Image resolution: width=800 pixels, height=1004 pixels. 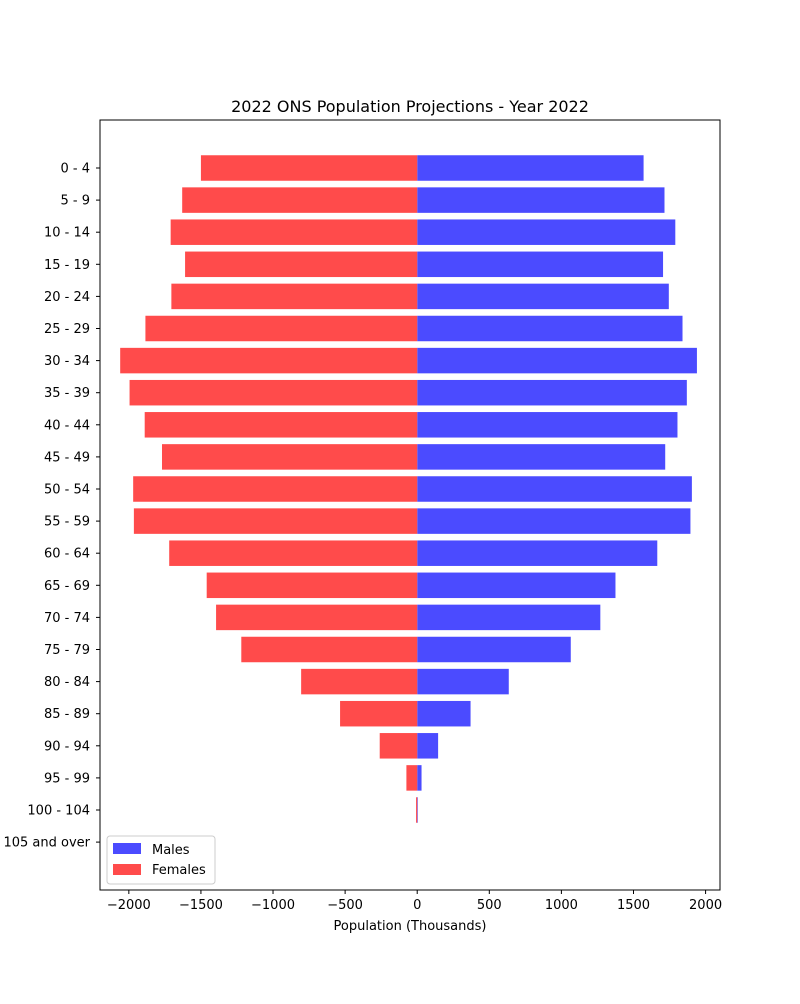 What do you see at coordinates (67, 554) in the screenshot?
I see `y-tick-label-60-64: 60 - 64` at bounding box center [67, 554].